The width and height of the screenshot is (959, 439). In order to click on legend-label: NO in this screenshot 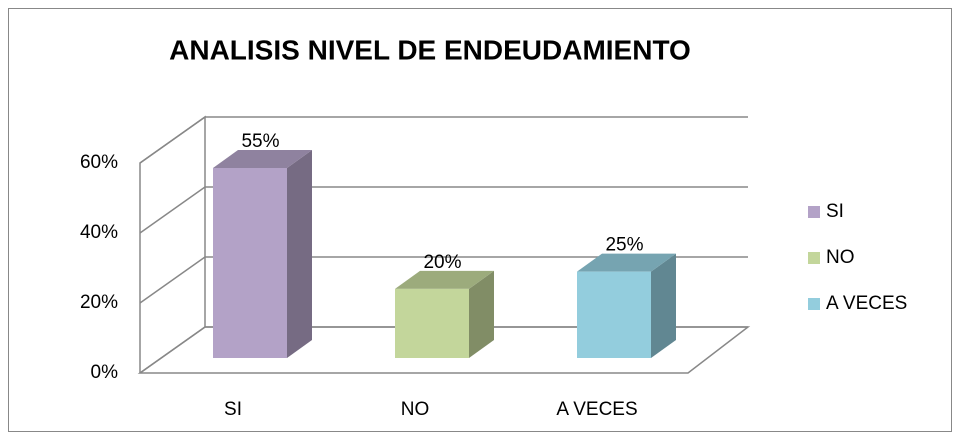, I will do `click(840, 257)`.